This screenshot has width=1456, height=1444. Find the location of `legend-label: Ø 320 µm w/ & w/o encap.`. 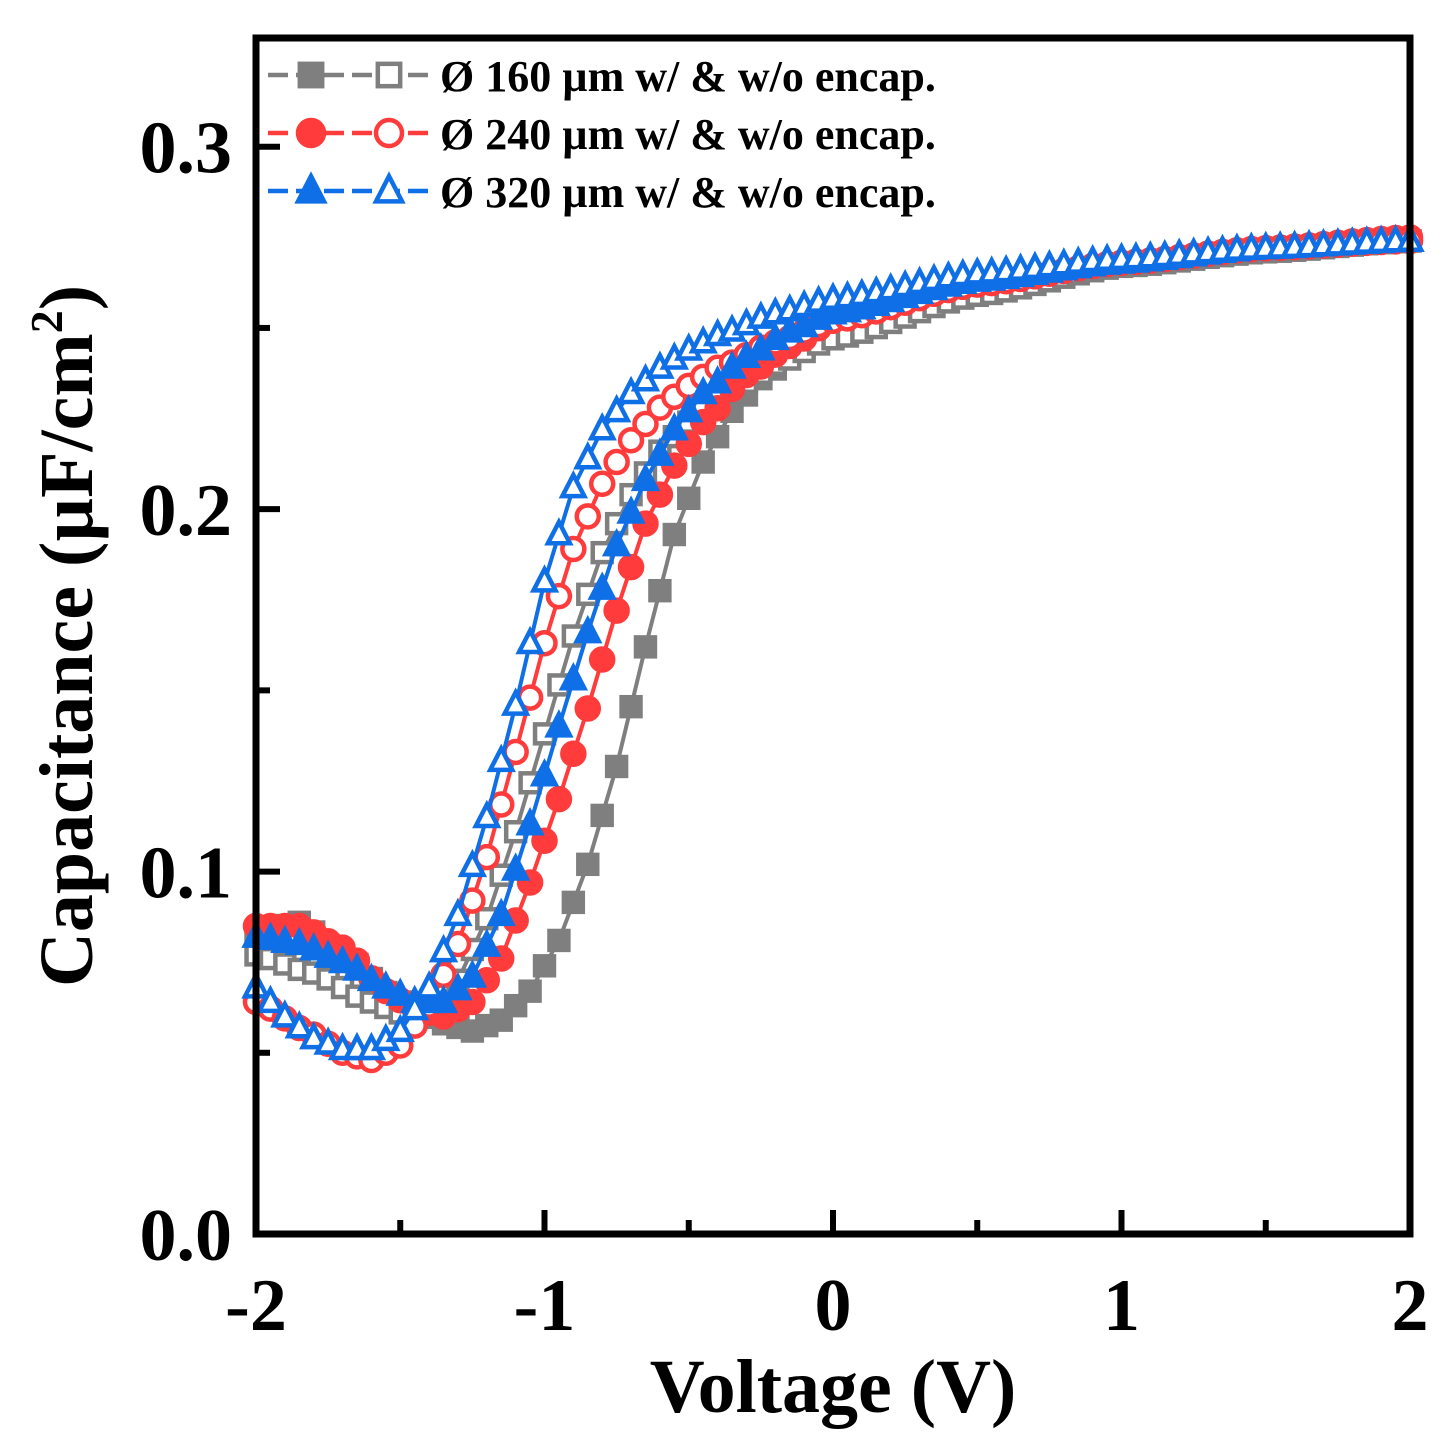

legend-label: Ø 320 µm w/ & w/o encap. is located at coordinates (688, 192).